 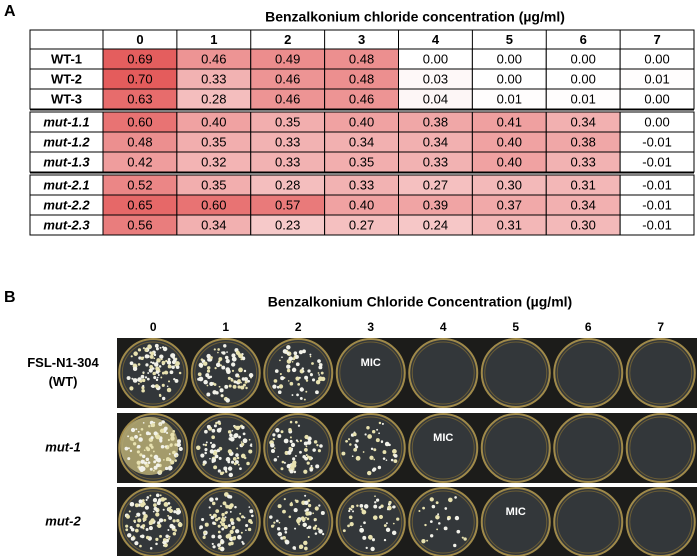 I want to click on cell-value: 0.40, so click(x=361, y=121).